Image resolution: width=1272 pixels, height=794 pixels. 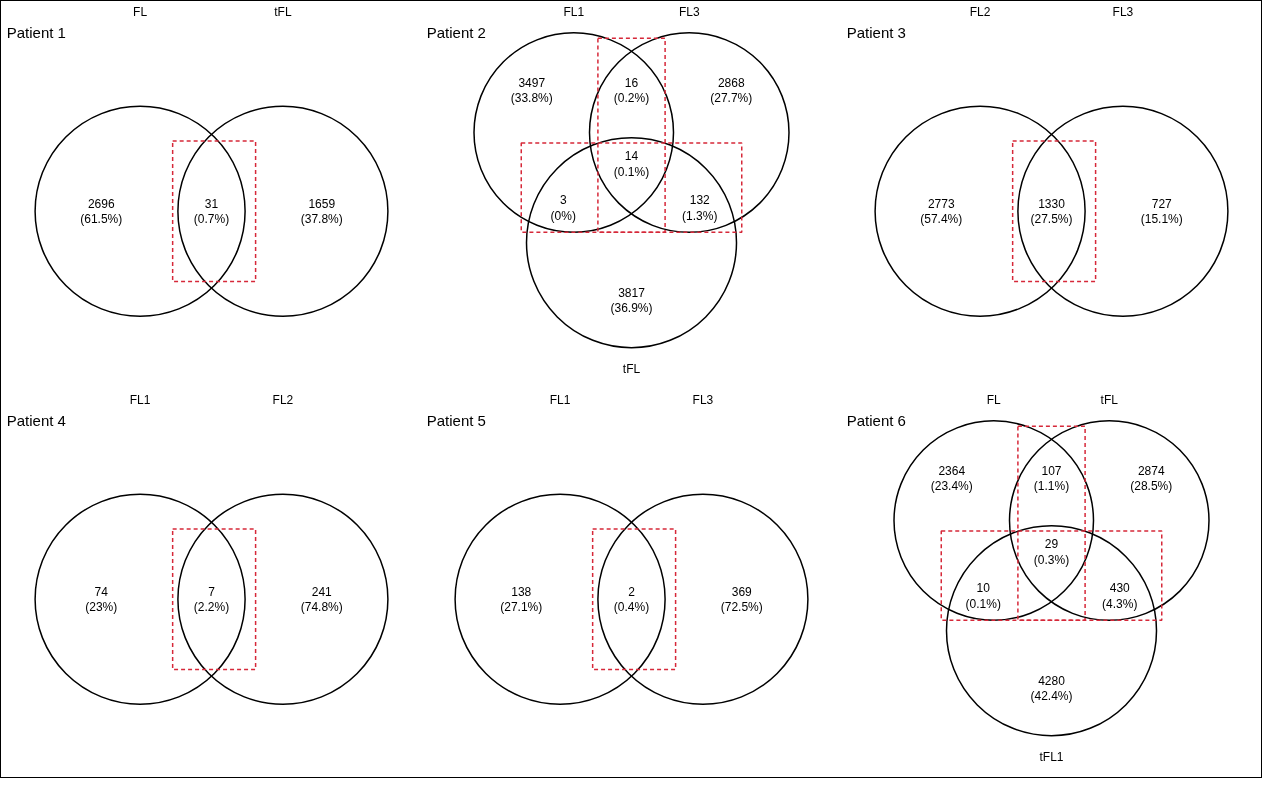 What do you see at coordinates (36, 33) in the screenshot?
I see `text: Patient 1` at bounding box center [36, 33].